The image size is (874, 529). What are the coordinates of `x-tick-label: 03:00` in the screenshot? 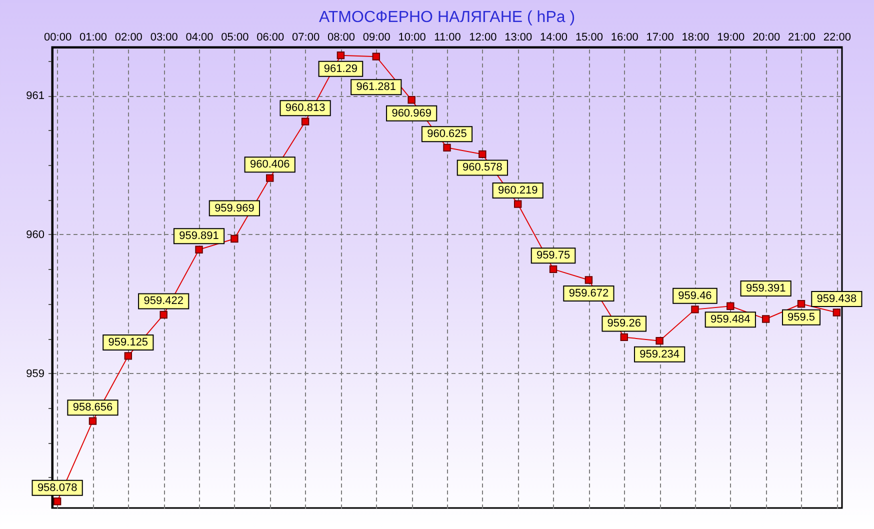 It's located at (164, 38).